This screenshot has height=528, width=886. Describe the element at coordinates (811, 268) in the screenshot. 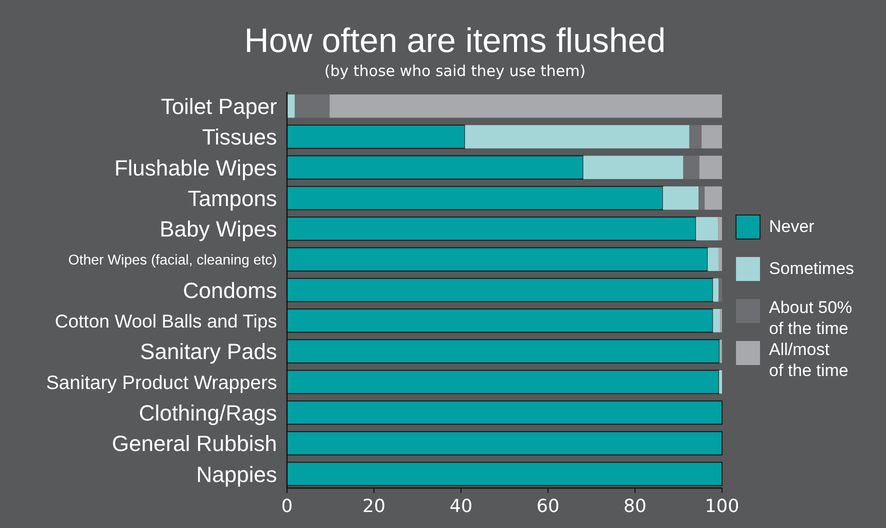

I see `legend-label: Sometimes` at that location.